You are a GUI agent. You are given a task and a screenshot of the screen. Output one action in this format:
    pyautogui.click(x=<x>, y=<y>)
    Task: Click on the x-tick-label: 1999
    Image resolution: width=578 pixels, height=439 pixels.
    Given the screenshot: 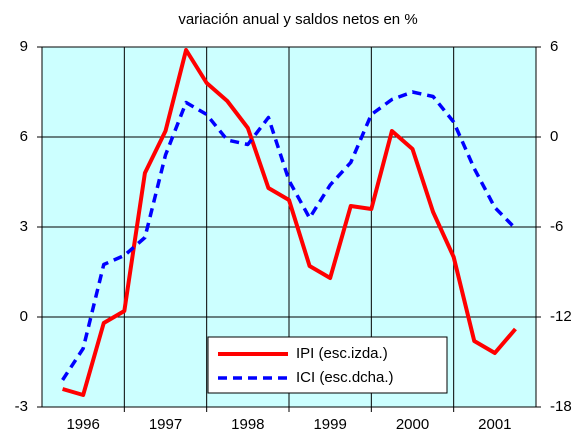 What is the action you would take?
    pyautogui.click(x=329, y=424)
    